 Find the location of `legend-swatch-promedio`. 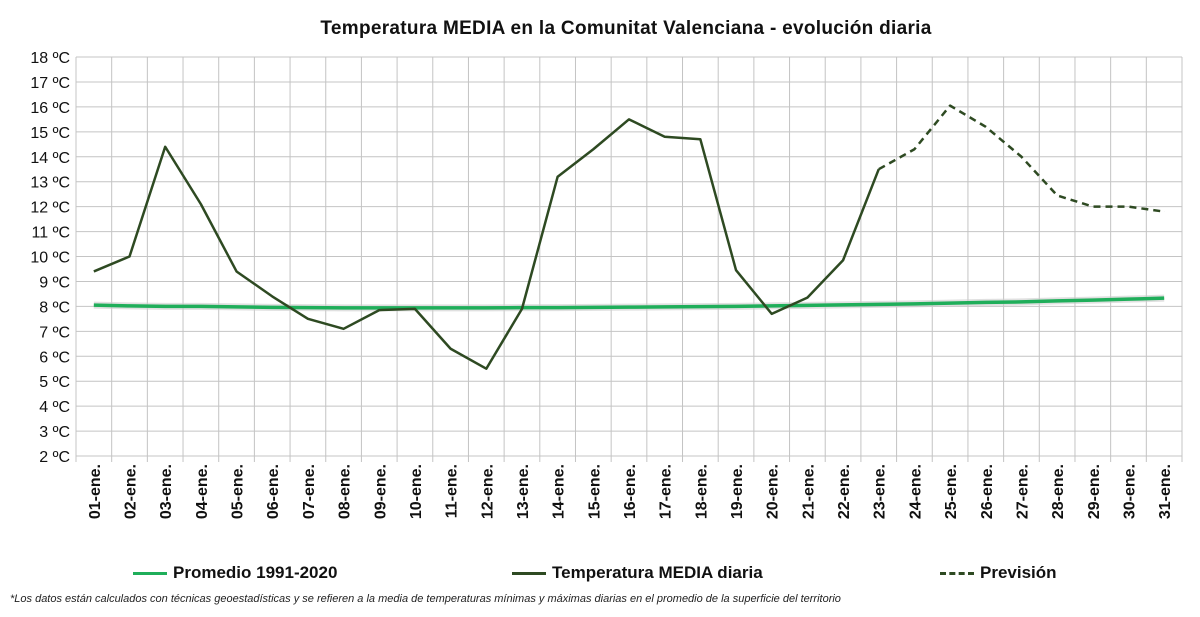

legend-swatch-promedio is located at coordinates (150, 573).